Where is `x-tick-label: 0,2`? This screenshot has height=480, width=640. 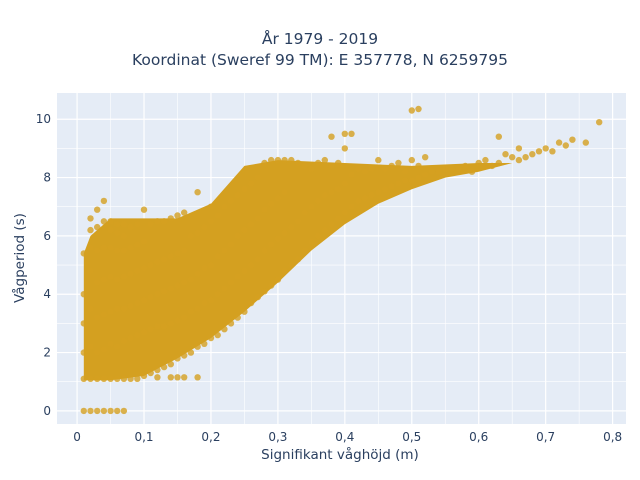 x-tick-label: 0,2 is located at coordinates (210, 437).